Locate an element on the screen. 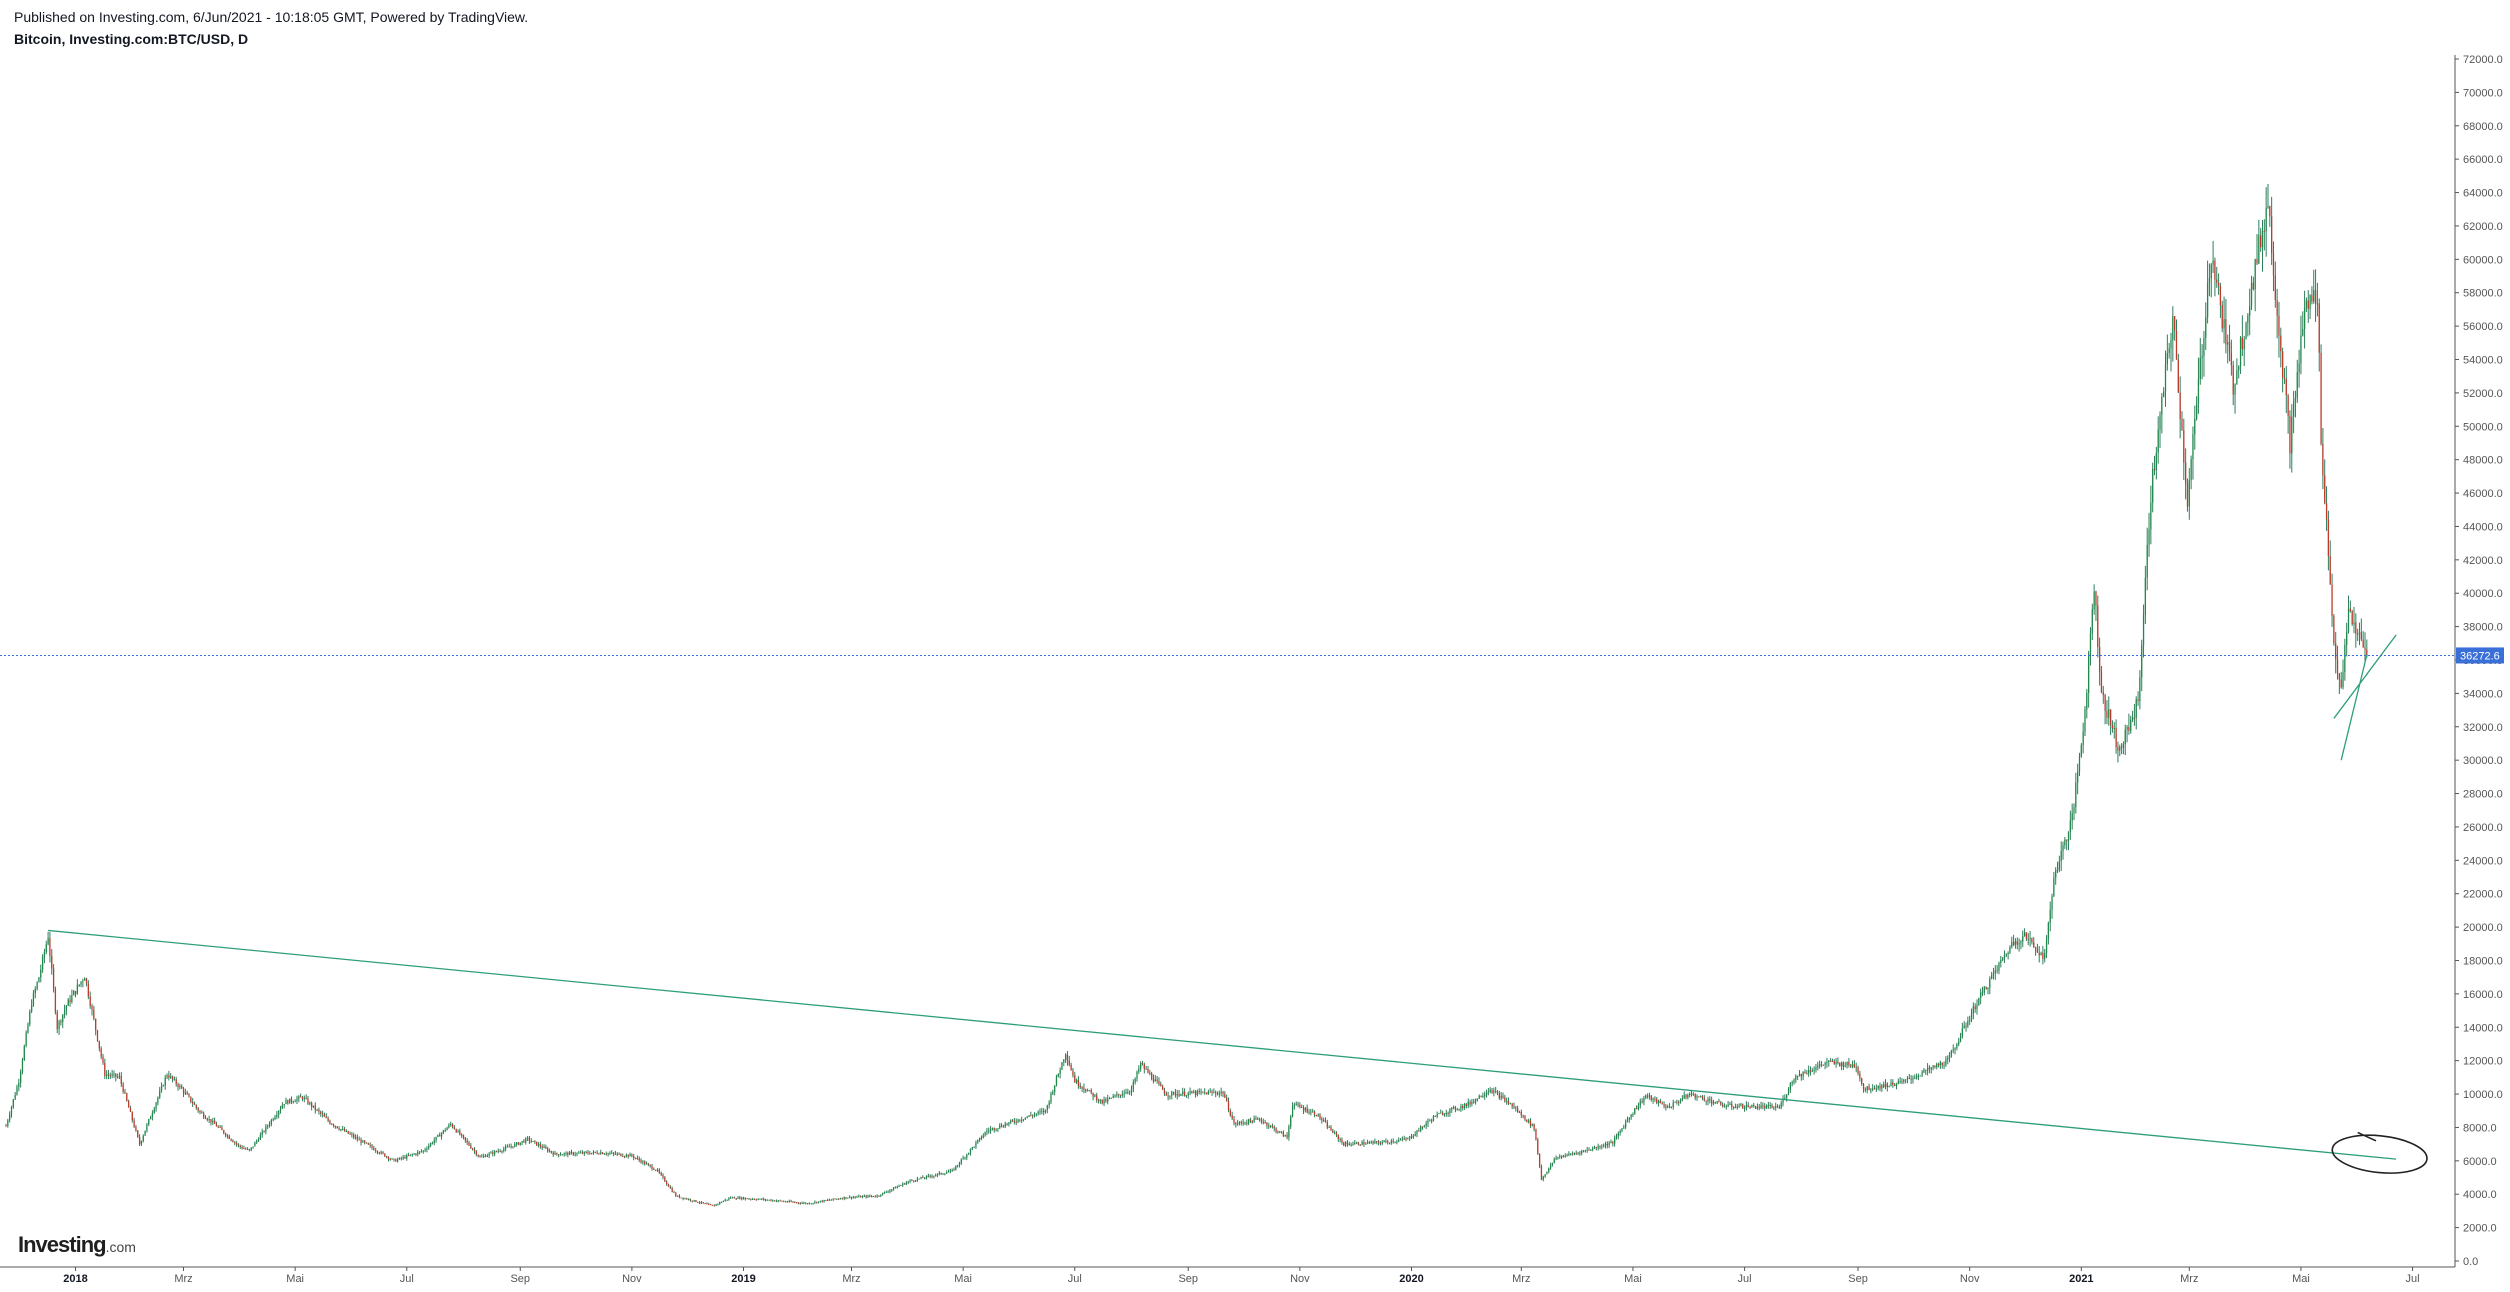 This screenshot has width=2510, height=1292. y-tick-label: 60000.0 is located at coordinates (2483, 260).